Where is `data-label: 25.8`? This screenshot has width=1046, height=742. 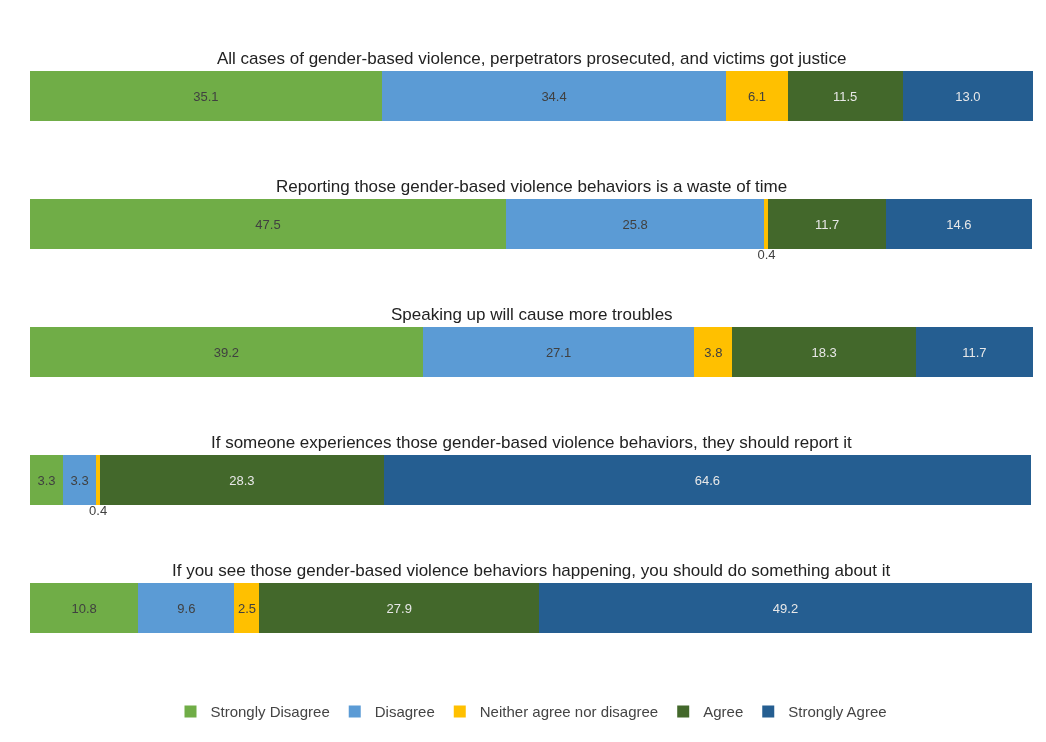 data-label: 25.8 is located at coordinates (635, 224).